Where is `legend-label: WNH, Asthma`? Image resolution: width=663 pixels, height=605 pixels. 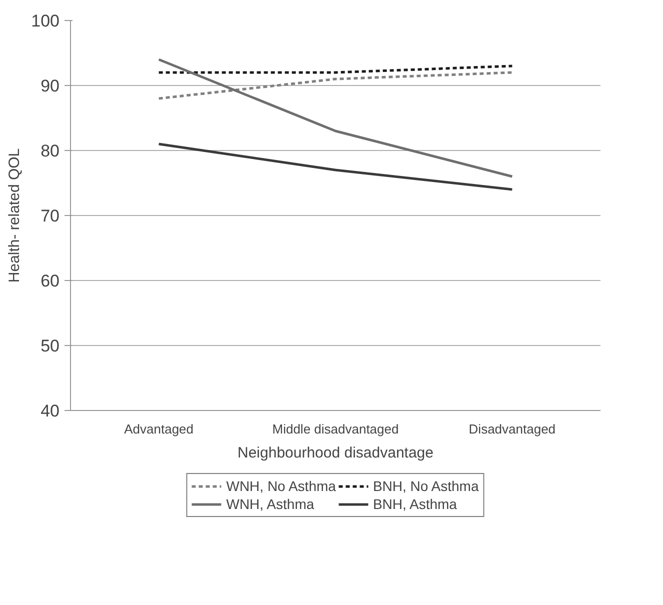 legend-label: WNH, Asthma is located at coordinates (270, 504).